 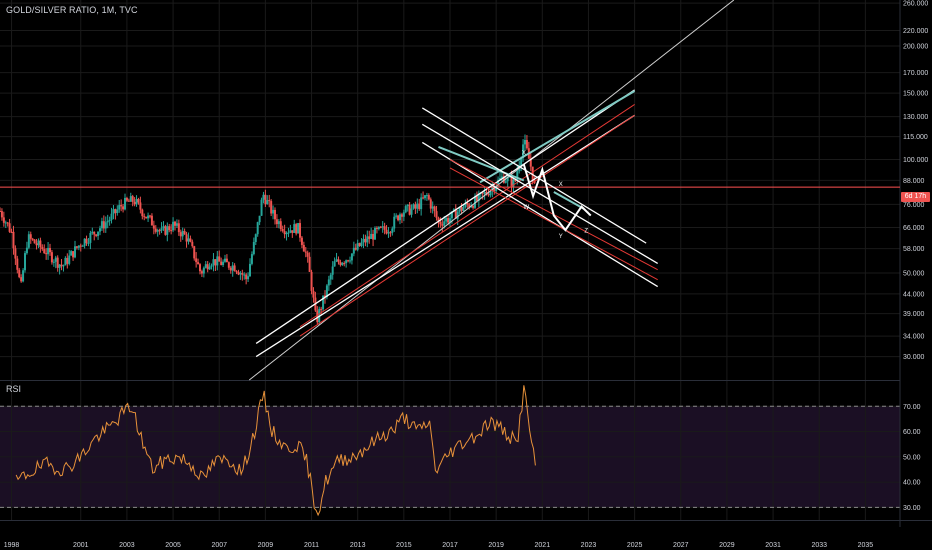 I want to click on x-tick-label: 2025, so click(x=635, y=545).